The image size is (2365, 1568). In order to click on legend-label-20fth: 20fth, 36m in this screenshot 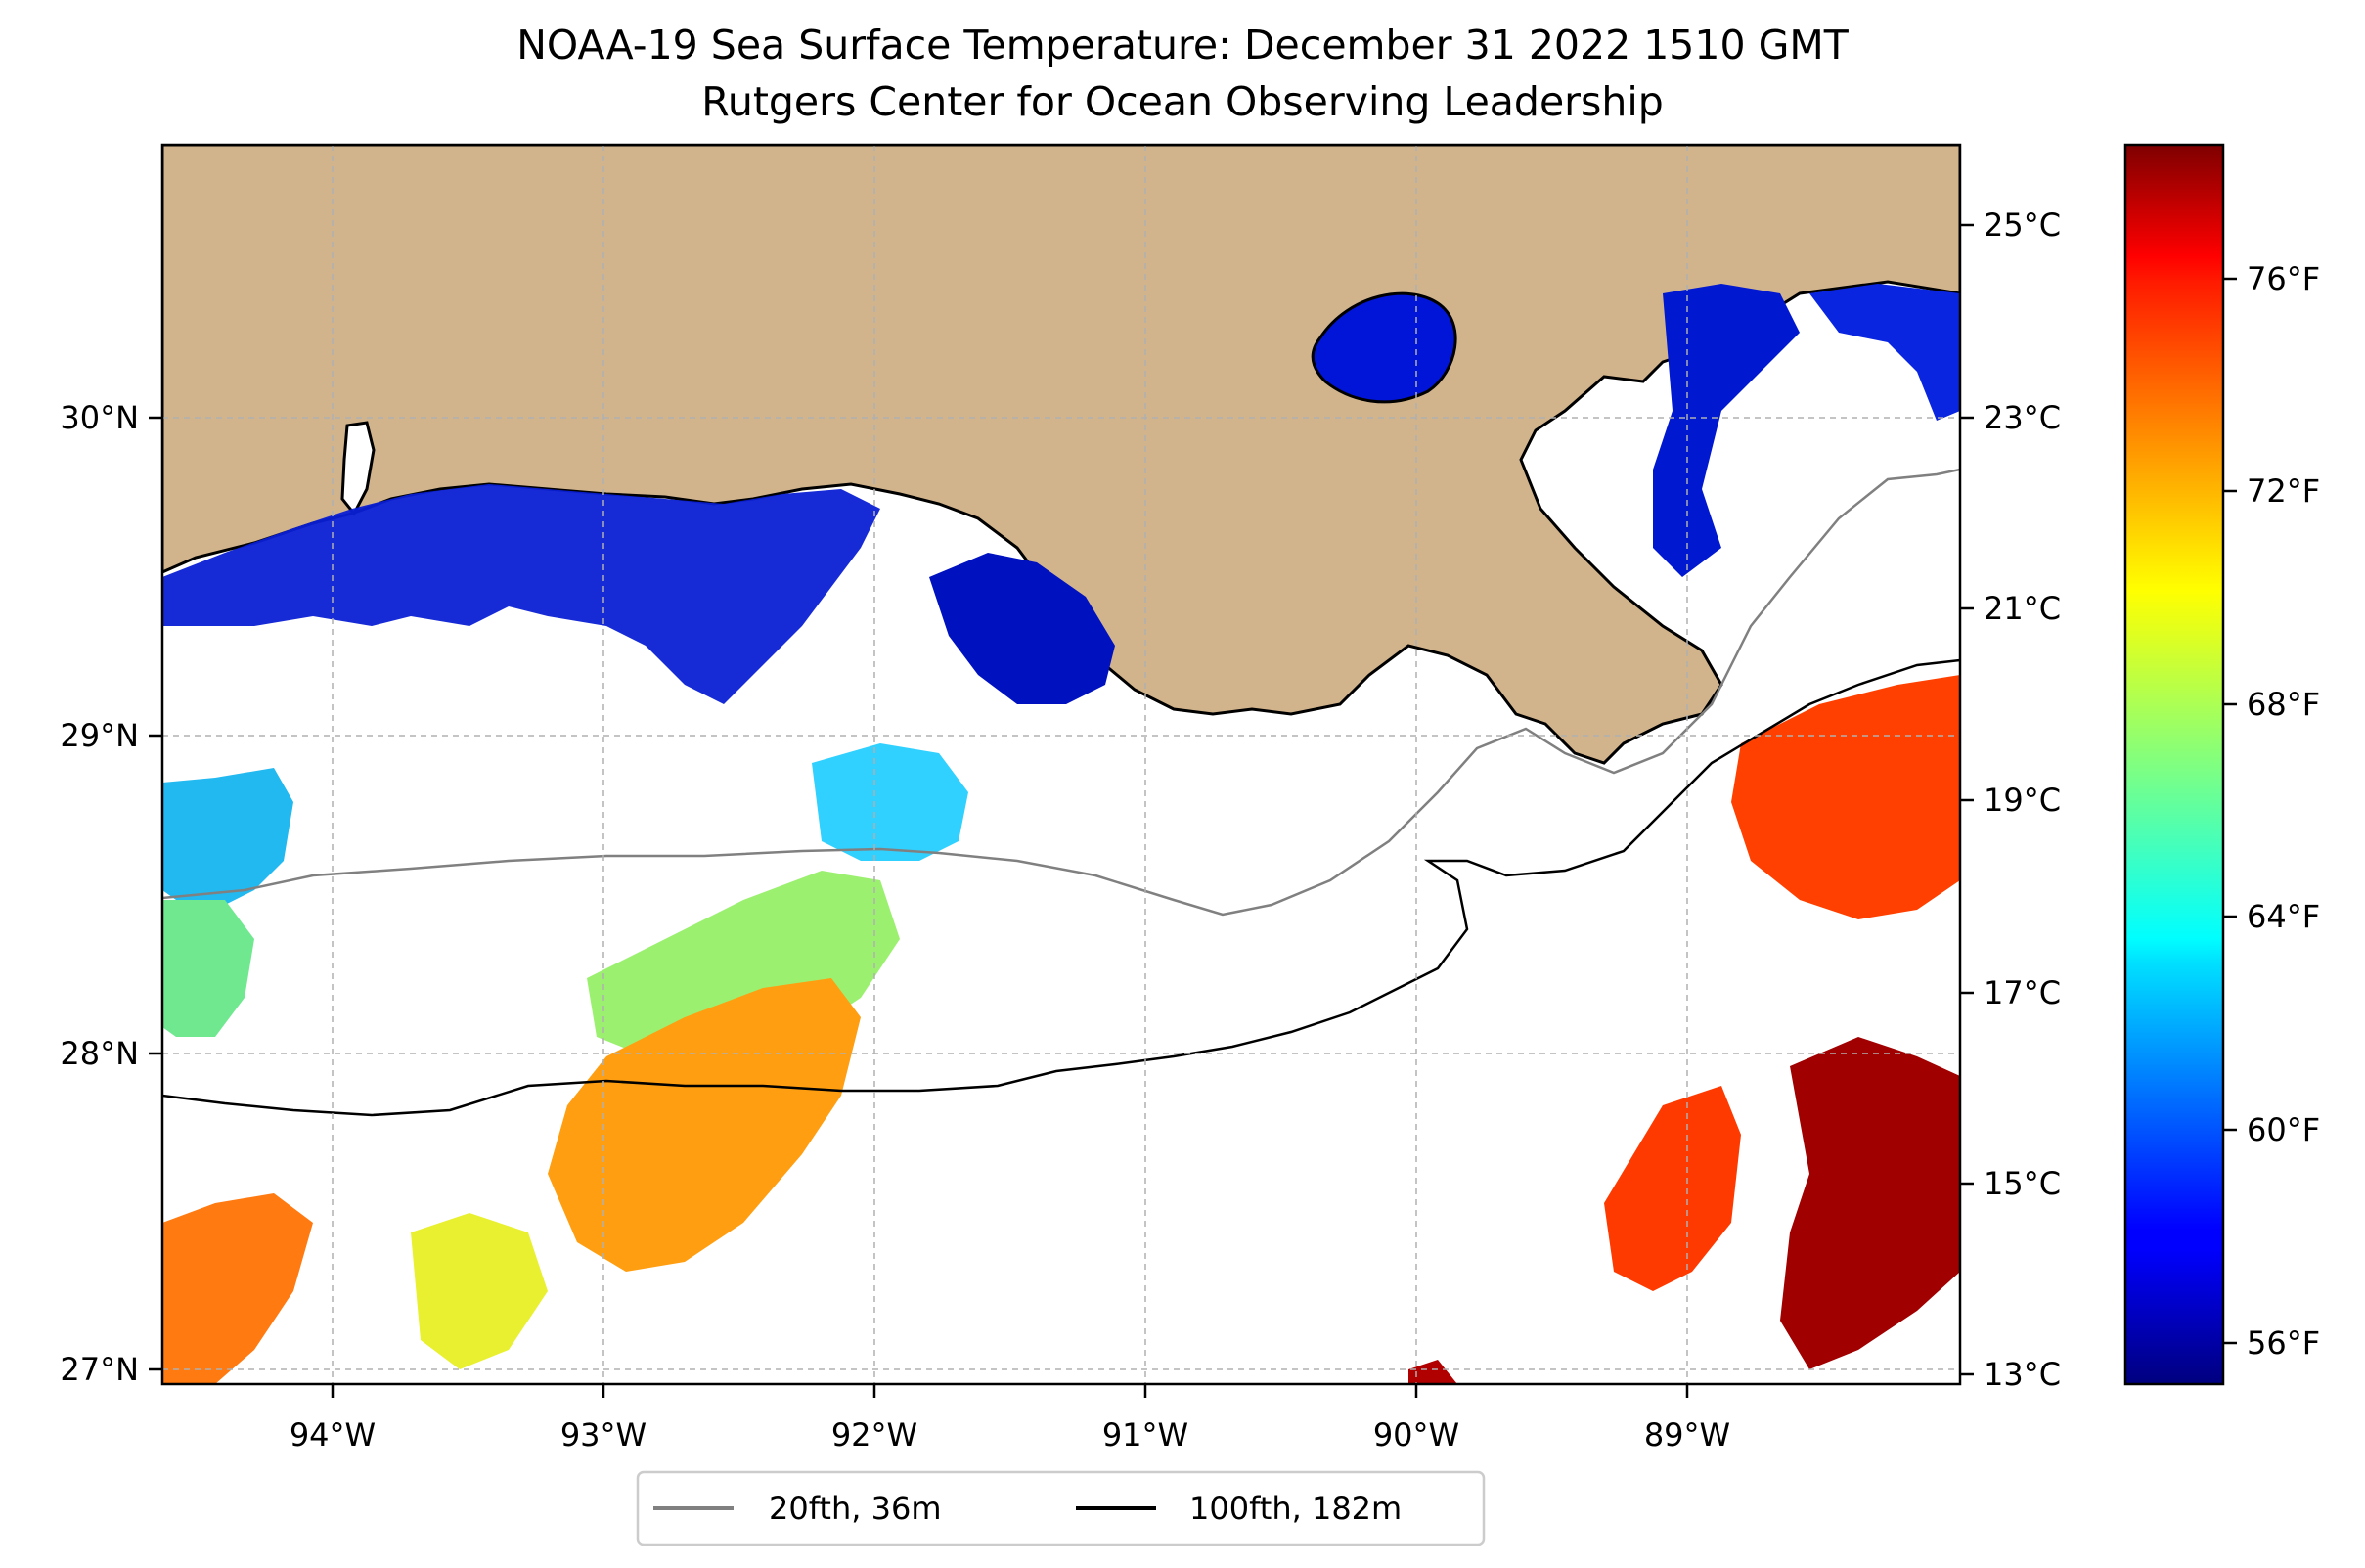, I will do `click(855, 1508)`.